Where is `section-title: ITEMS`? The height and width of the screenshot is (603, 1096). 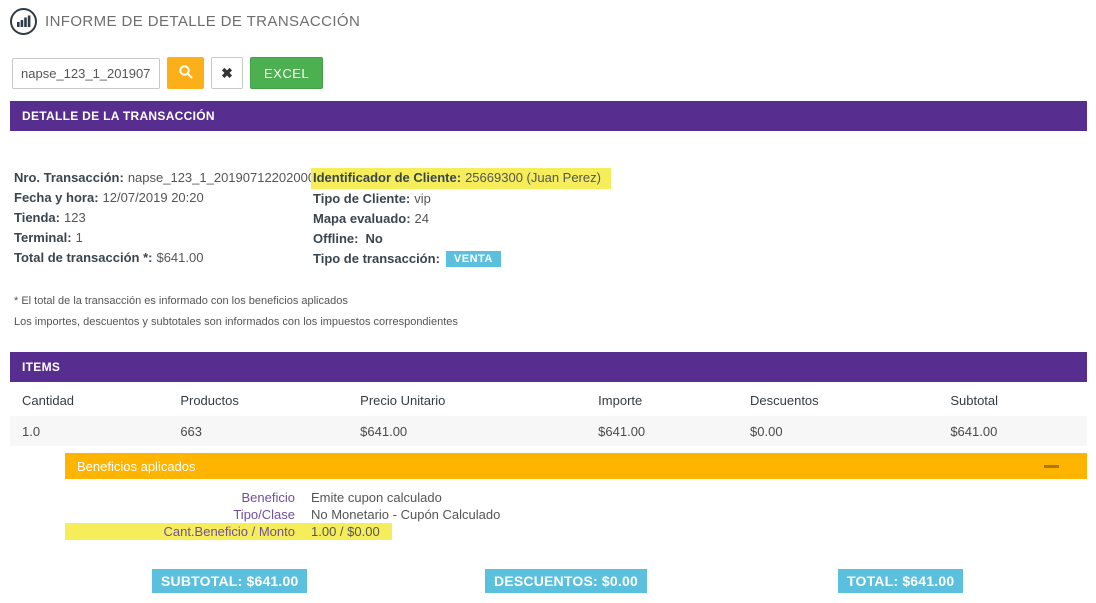
section-title: ITEMS is located at coordinates (41, 367).